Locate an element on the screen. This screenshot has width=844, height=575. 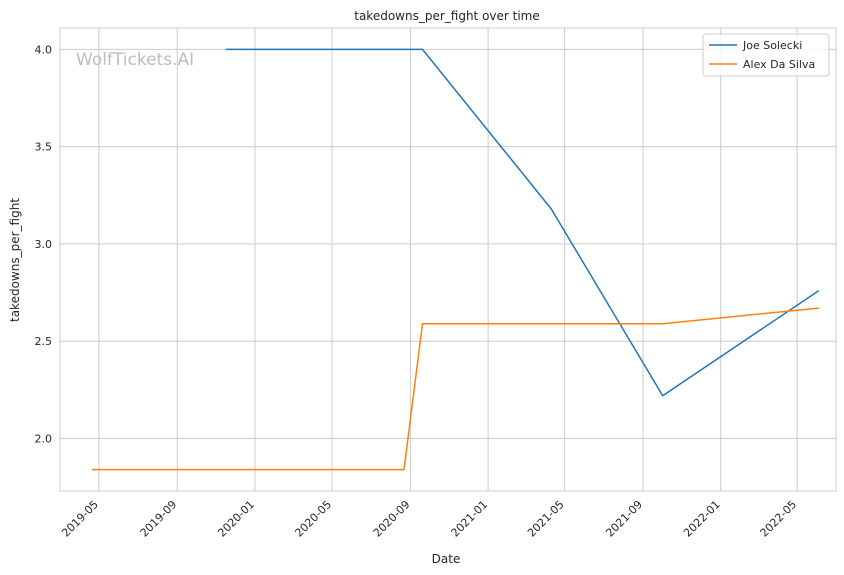
legend-label-alex-da-silva: Alex Da Silva is located at coordinates (779, 64).